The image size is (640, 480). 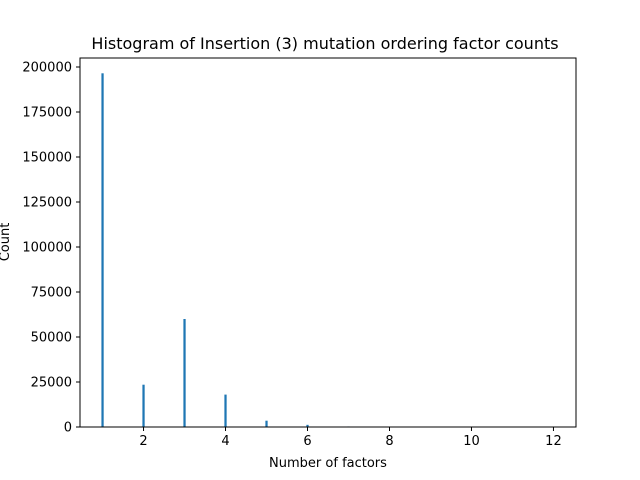 I want to click on x-tick-label: 4, so click(x=225, y=441).